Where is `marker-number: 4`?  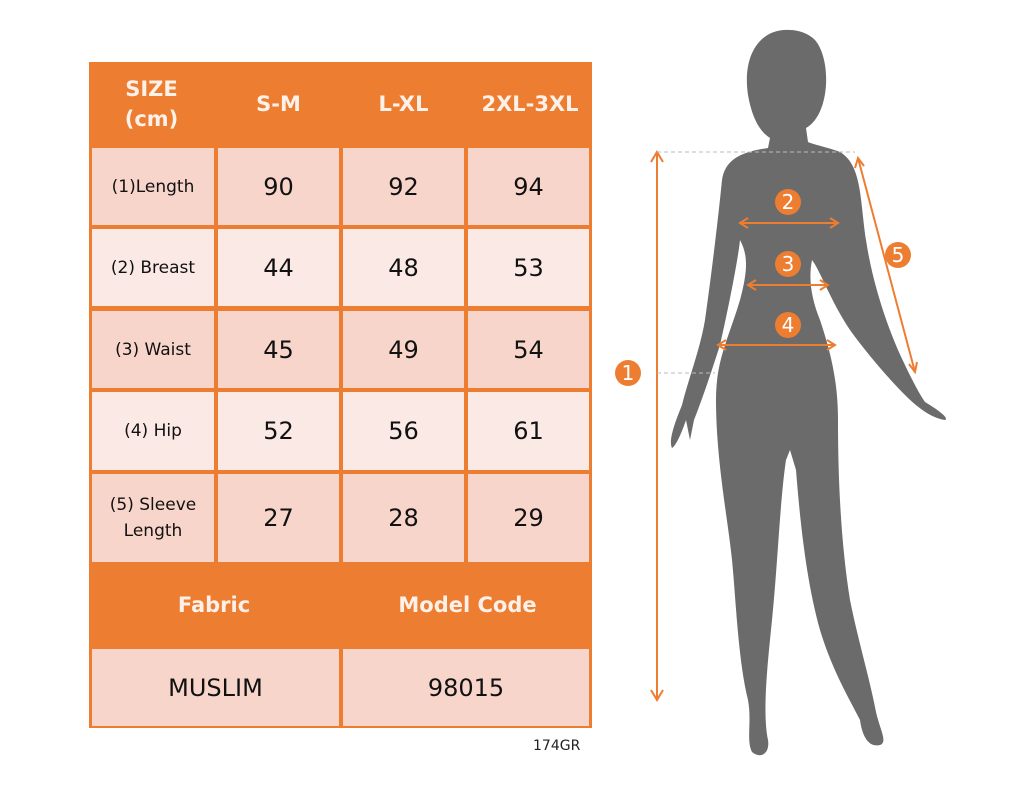 marker-number: 4 is located at coordinates (788, 325).